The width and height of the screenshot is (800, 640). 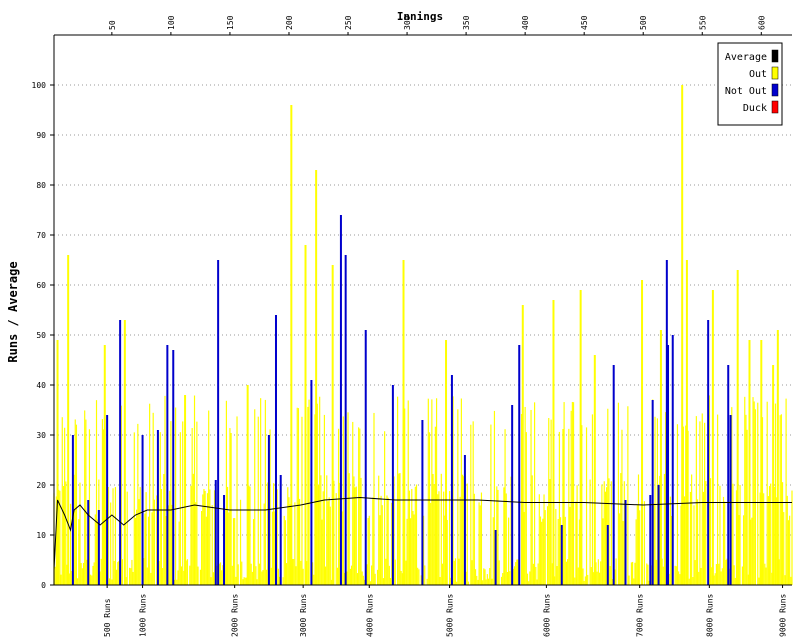 What do you see at coordinates (41, 335) in the screenshot?
I see `y-tick-label: 50` at bounding box center [41, 335].